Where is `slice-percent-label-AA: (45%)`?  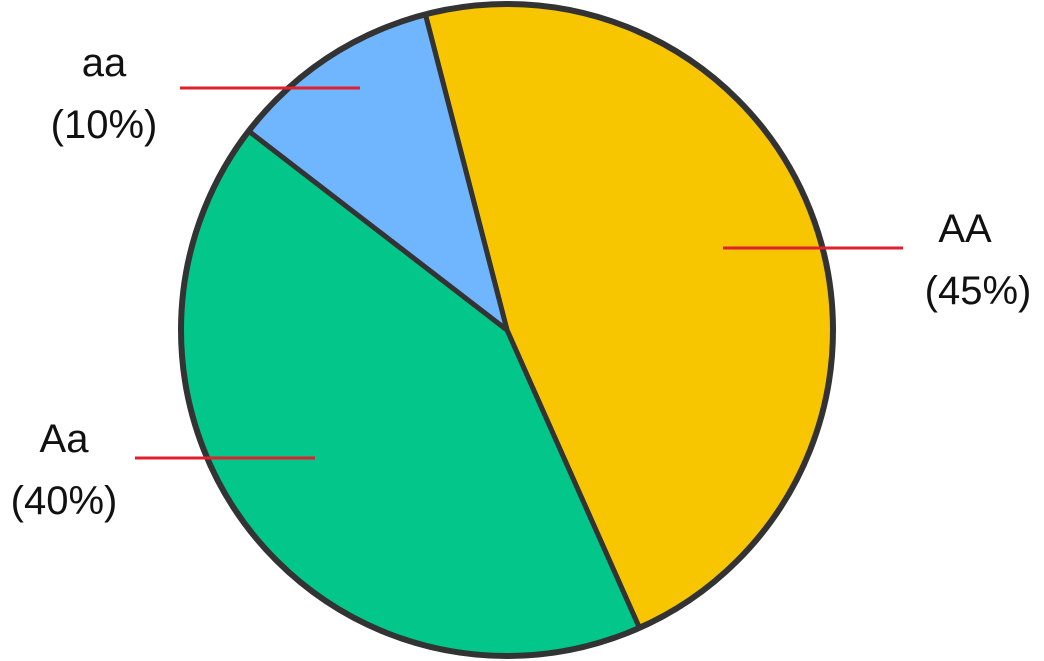 slice-percent-label-AA: (45%) is located at coordinates (978, 291).